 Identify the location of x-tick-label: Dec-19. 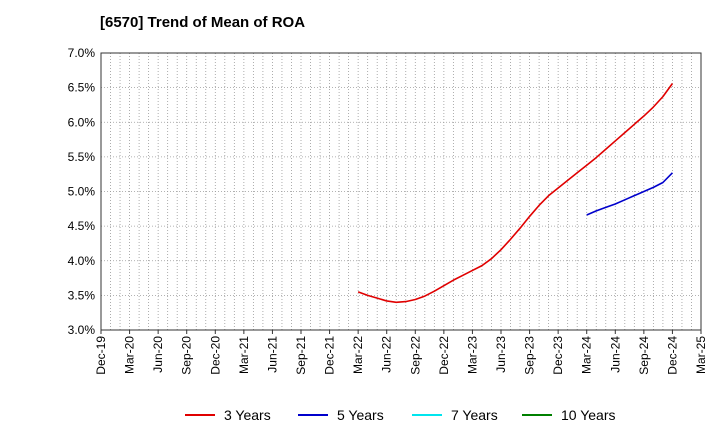
(101, 355).